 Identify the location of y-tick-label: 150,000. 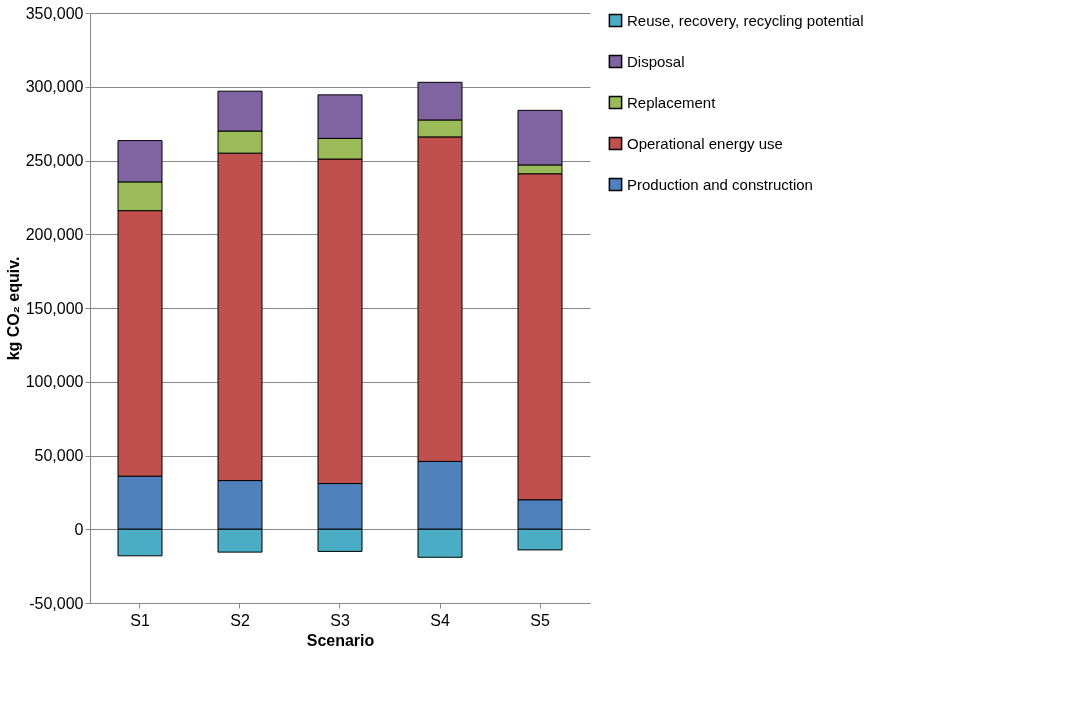
(54, 308).